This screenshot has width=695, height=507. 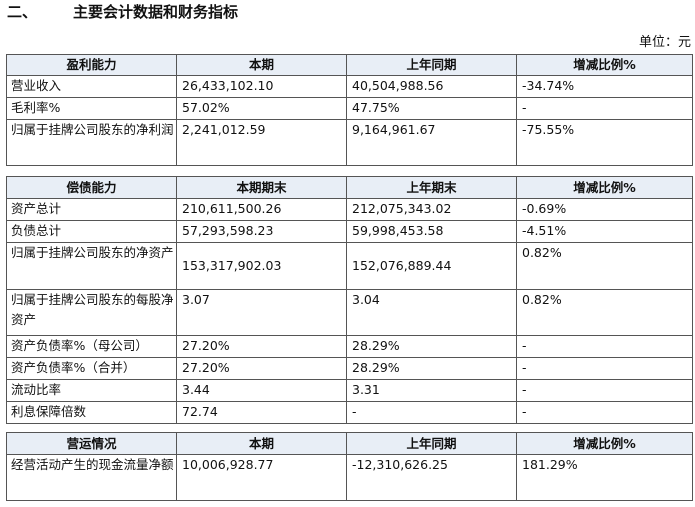 I want to click on table-cell: 9,164,961.67, so click(x=431, y=142).